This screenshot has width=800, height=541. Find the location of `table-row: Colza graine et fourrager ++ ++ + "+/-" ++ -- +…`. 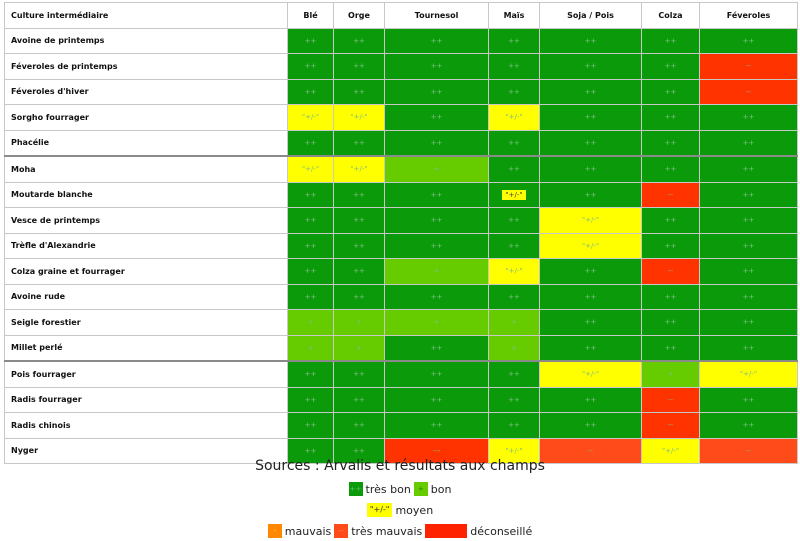

table-row: Colza graine et fourrager ++ ++ + "+/-" ++ -- +… is located at coordinates (401, 271).